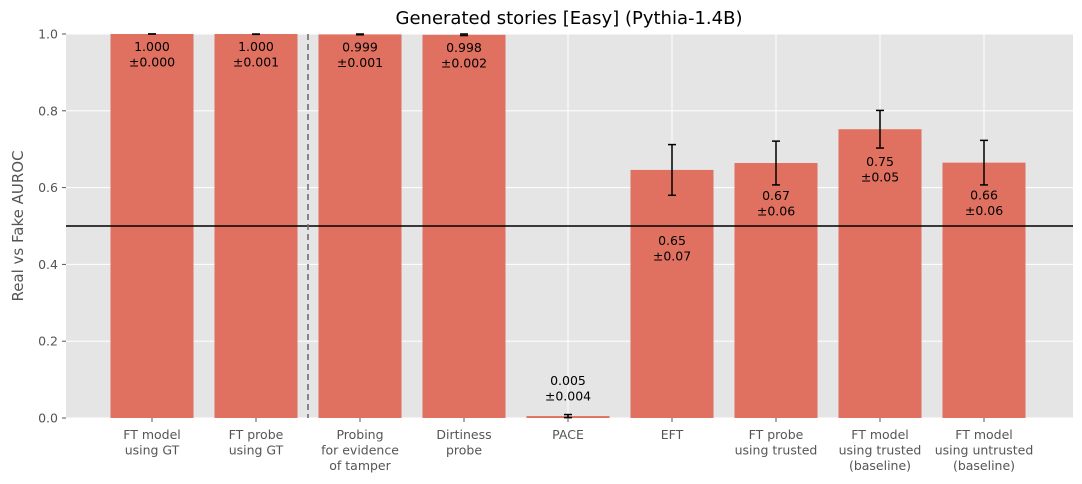 This screenshot has height=484, width=1082. What do you see at coordinates (18, 225) in the screenshot?
I see `y-axis-label: Real vs Fake AUROC` at bounding box center [18, 225].